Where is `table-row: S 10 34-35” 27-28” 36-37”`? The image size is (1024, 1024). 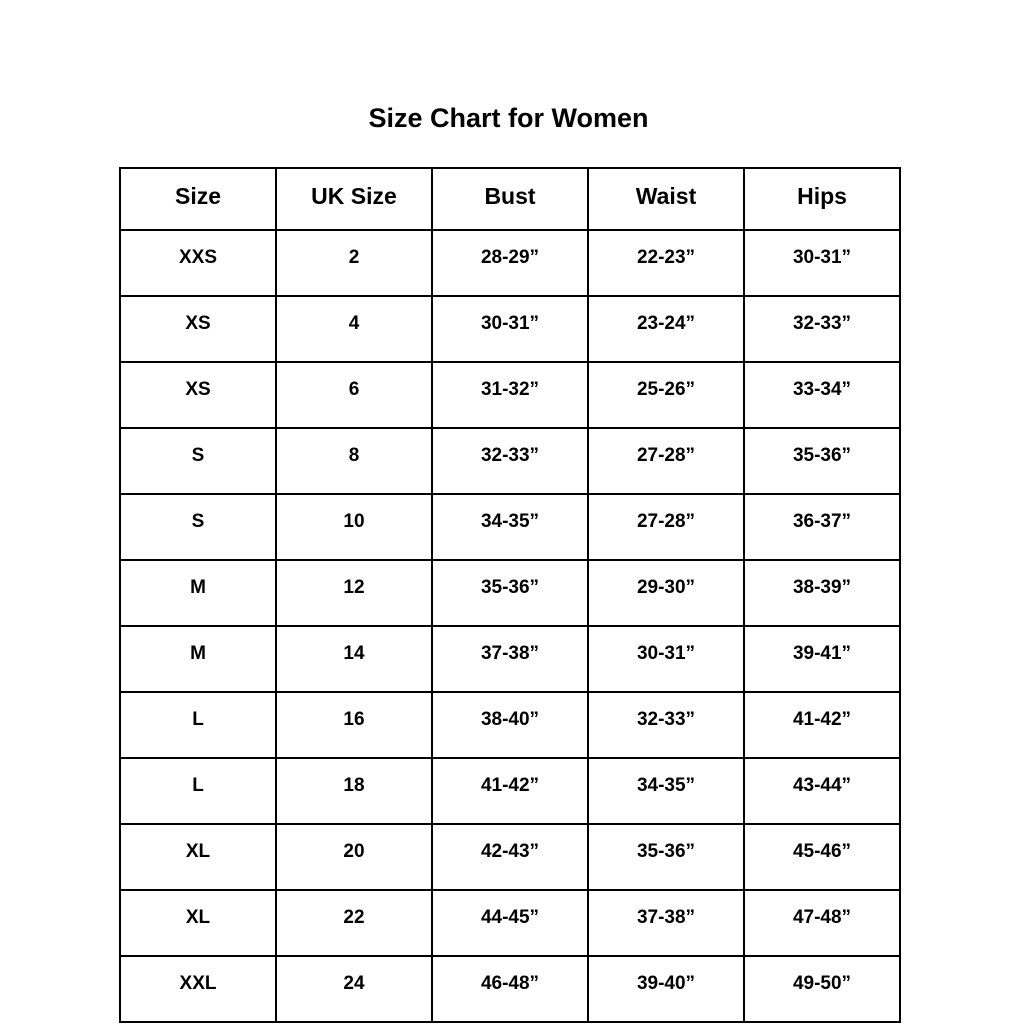 table-row: S 10 34-35” 27-28” 36-37” is located at coordinates (510, 527).